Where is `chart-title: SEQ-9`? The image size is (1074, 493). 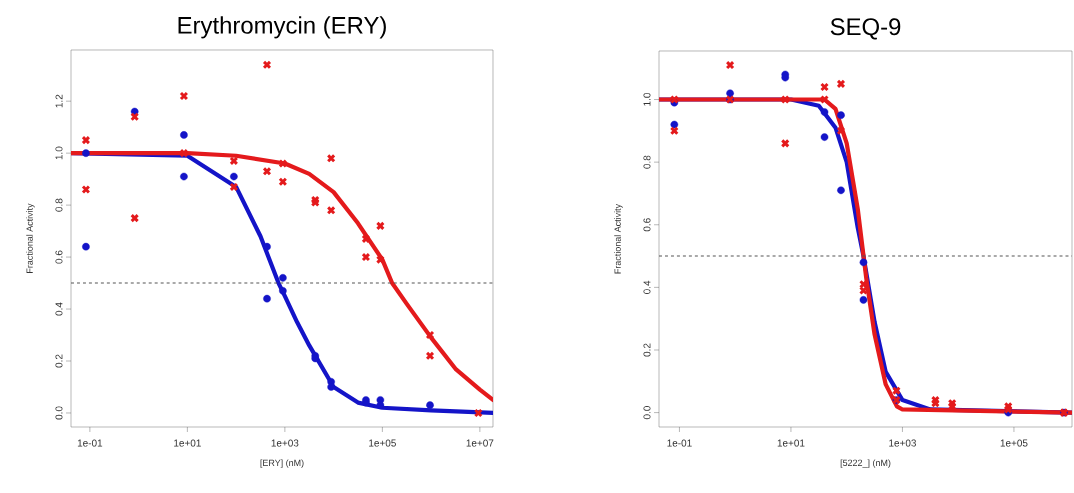
chart-title: SEQ-9 is located at coordinates (865, 29).